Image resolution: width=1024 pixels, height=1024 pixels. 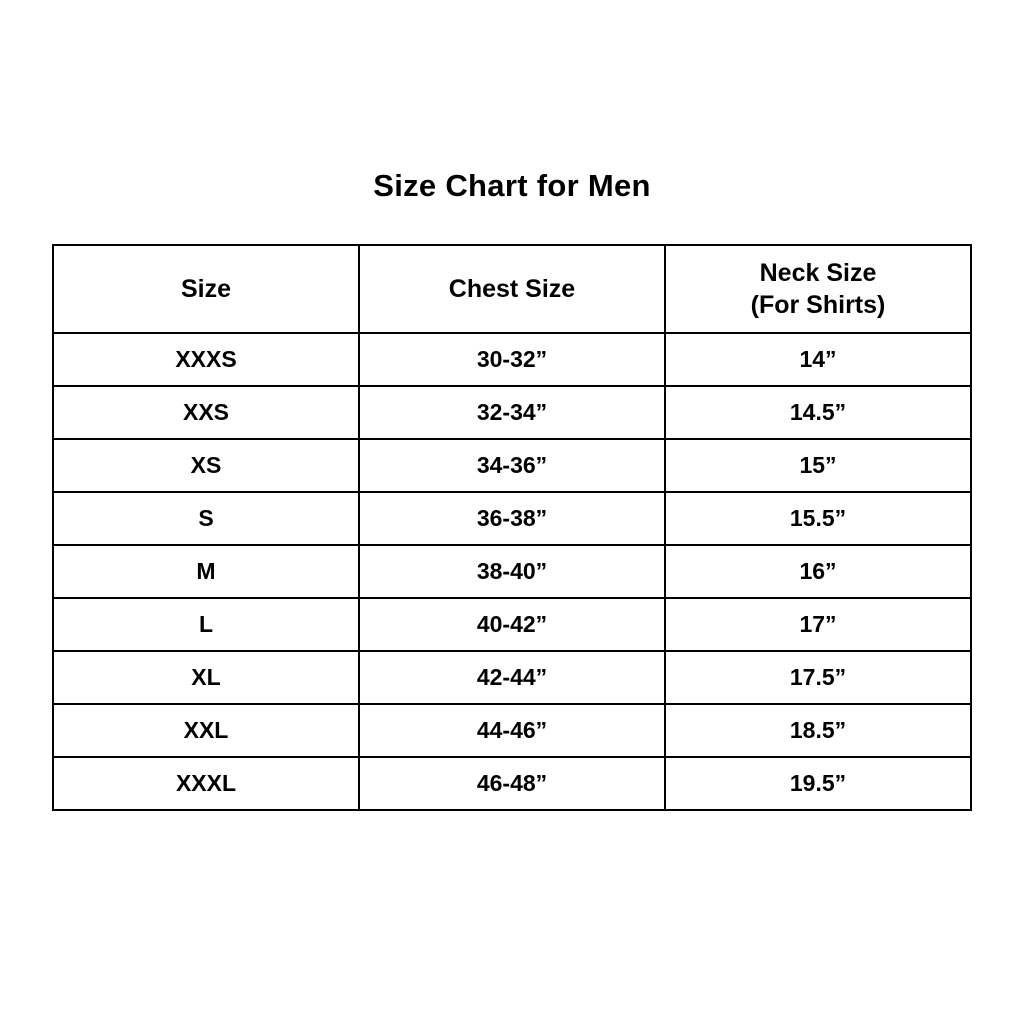 What do you see at coordinates (818, 783) in the screenshot?
I see `neck-size-cell: 19.5”` at bounding box center [818, 783].